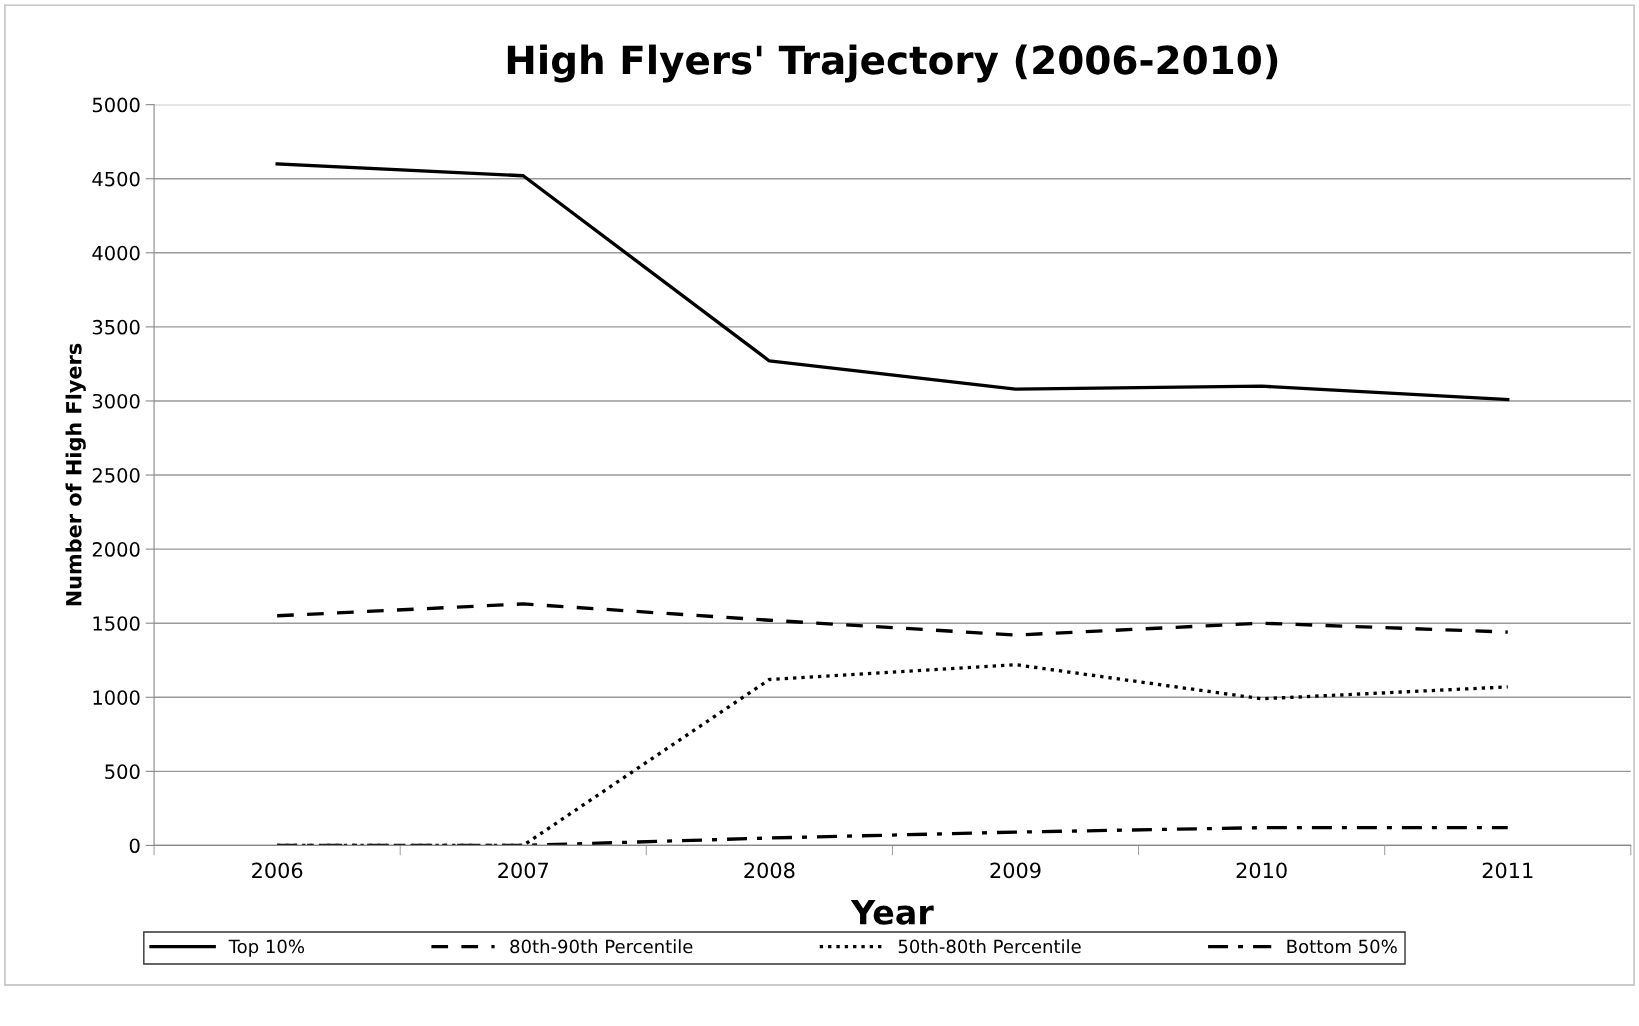 This screenshot has width=1639, height=1026. What do you see at coordinates (116, 549) in the screenshot?
I see `y-tick-label: 2000` at bounding box center [116, 549].